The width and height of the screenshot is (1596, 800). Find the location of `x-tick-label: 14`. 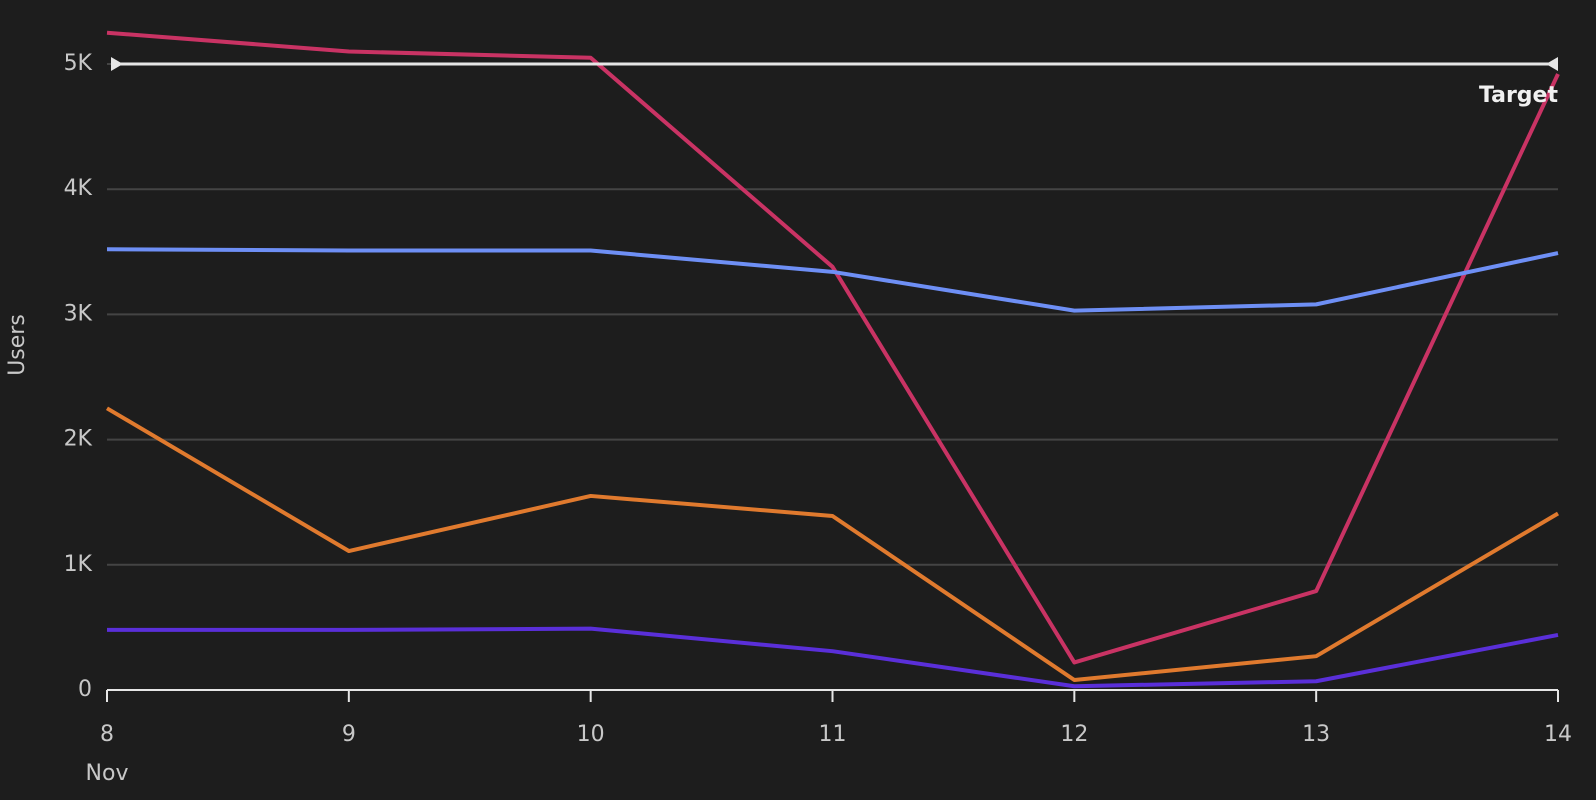

x-tick-label: 14 is located at coordinates (1558, 734).